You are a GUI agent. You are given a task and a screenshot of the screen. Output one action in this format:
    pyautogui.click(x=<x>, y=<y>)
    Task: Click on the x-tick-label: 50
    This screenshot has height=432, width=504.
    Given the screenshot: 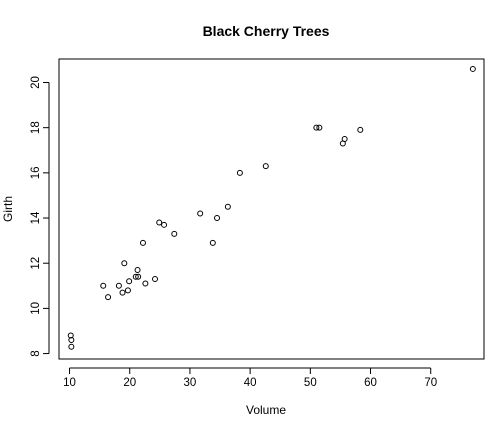 What is the action you would take?
    pyautogui.click(x=310, y=383)
    